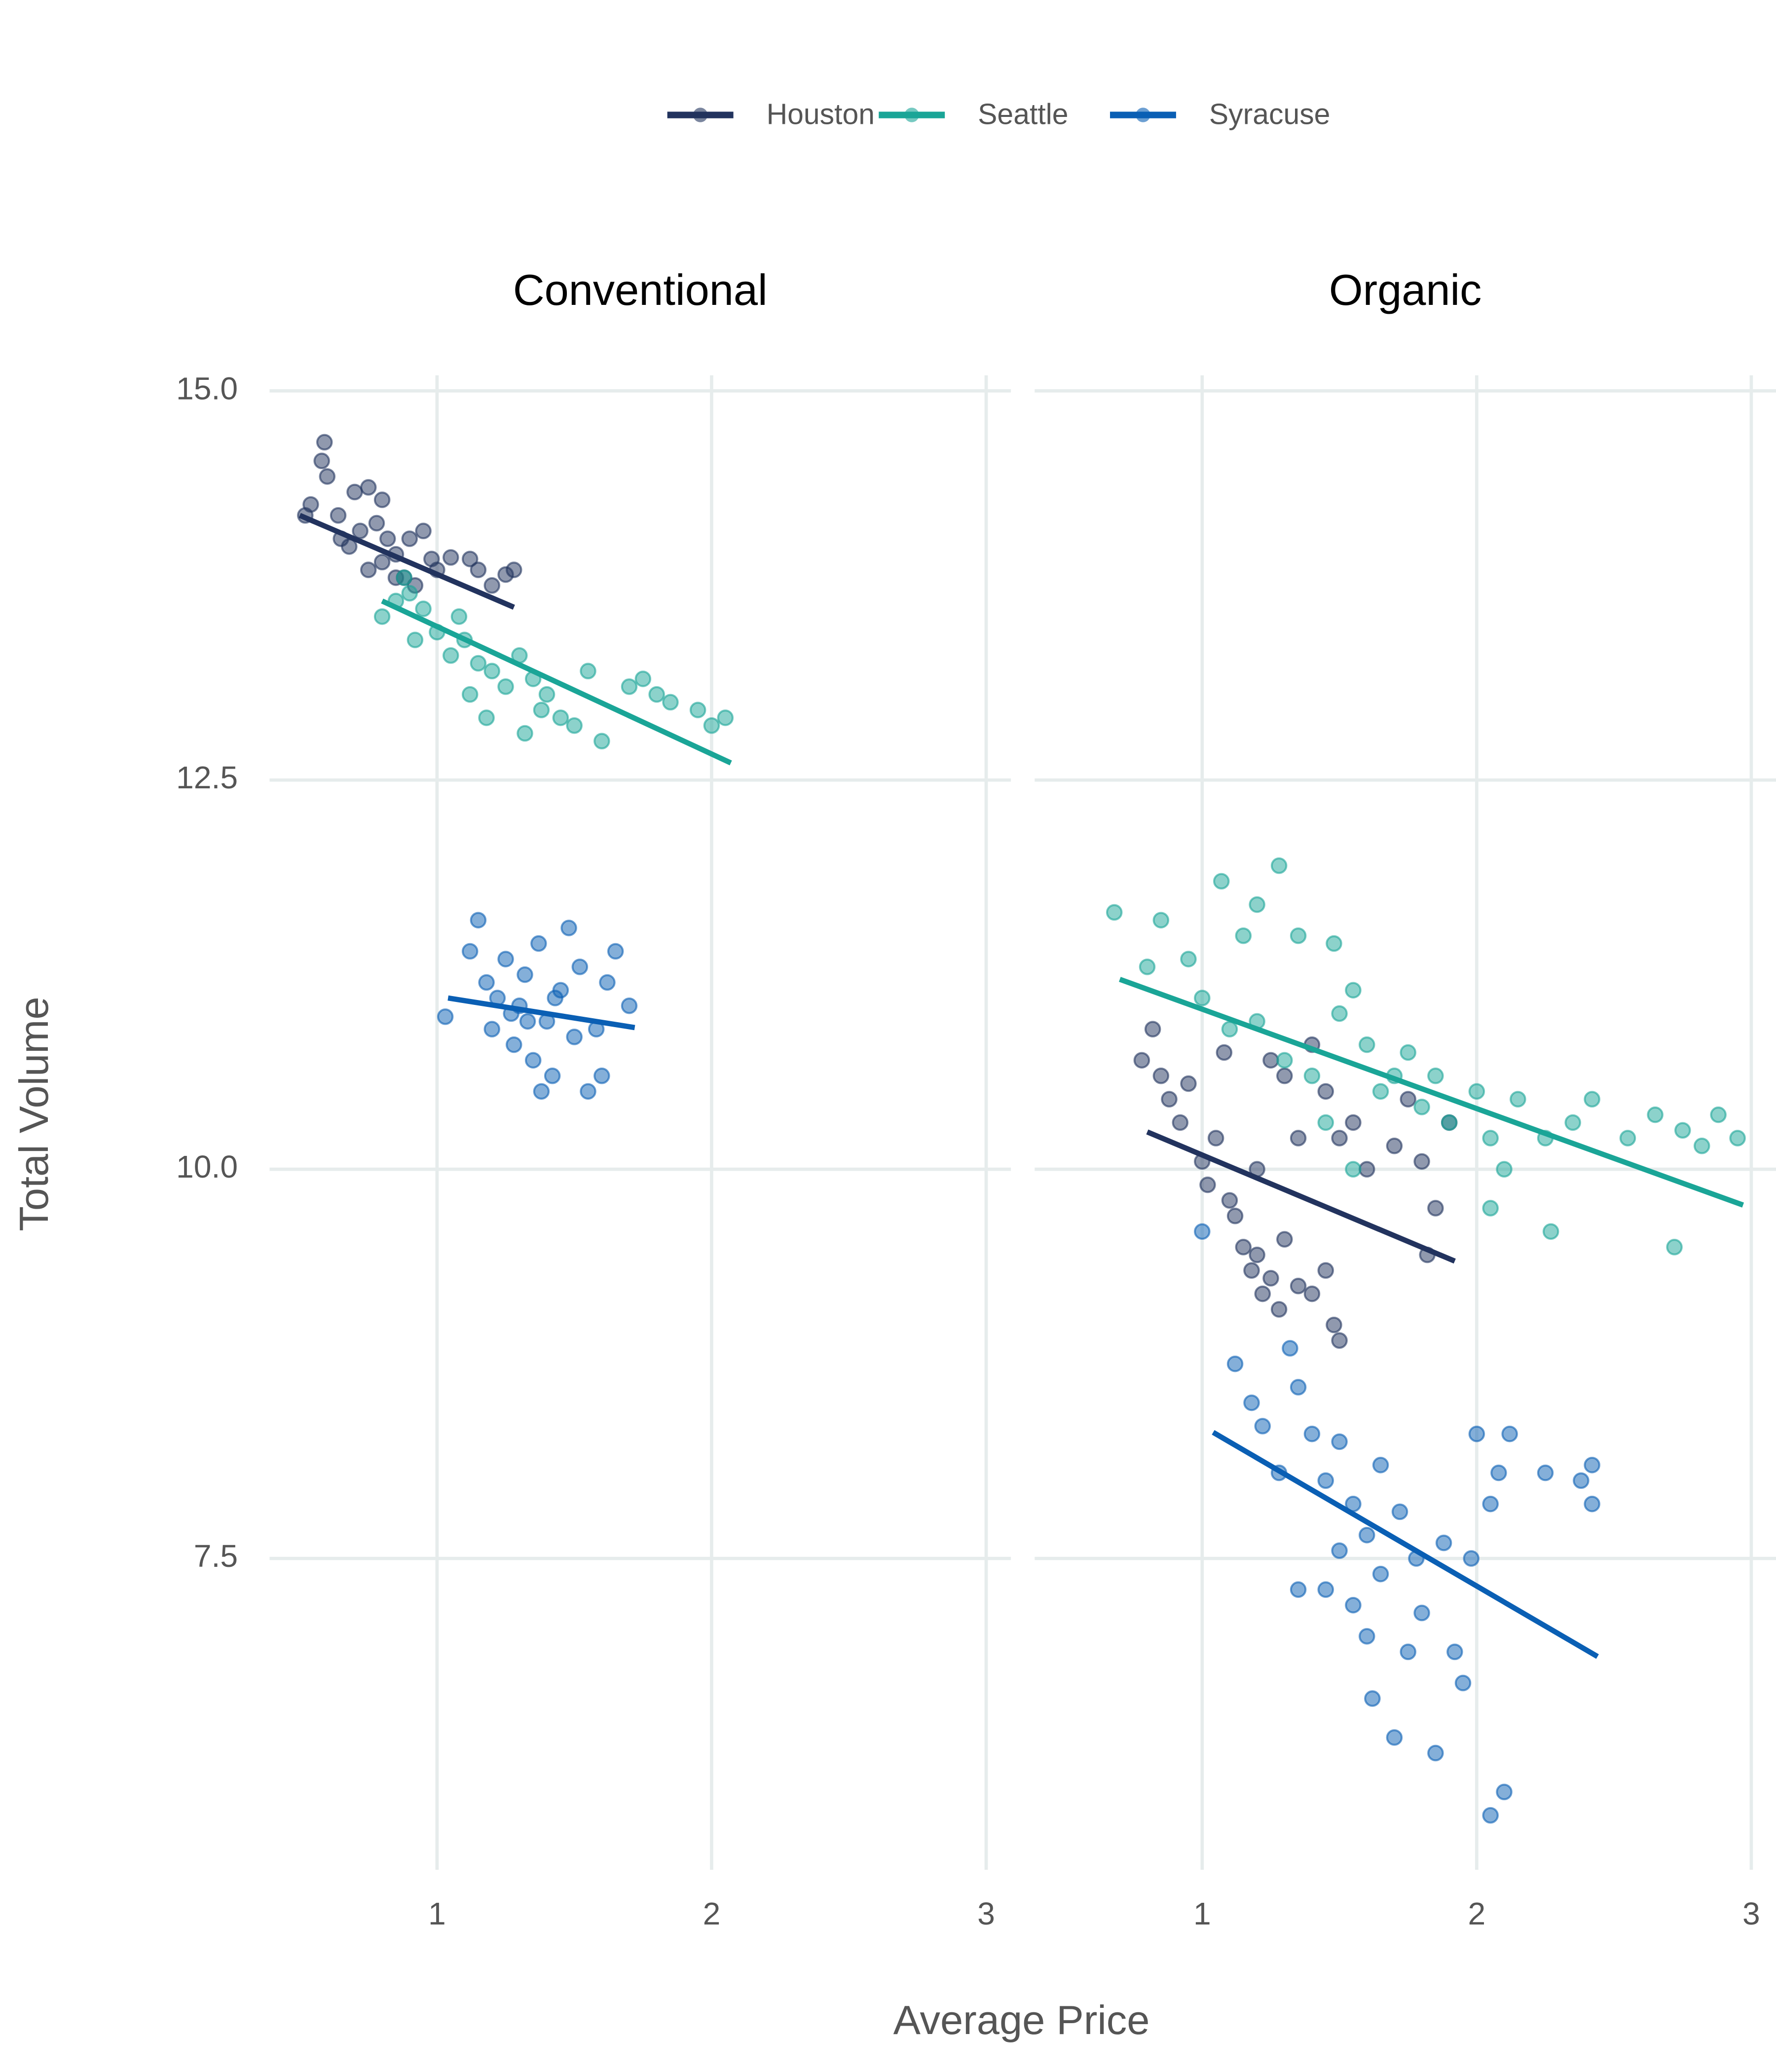  Describe the element at coordinates (1023, 114) in the screenshot. I see `legend-label: Seattle` at that location.